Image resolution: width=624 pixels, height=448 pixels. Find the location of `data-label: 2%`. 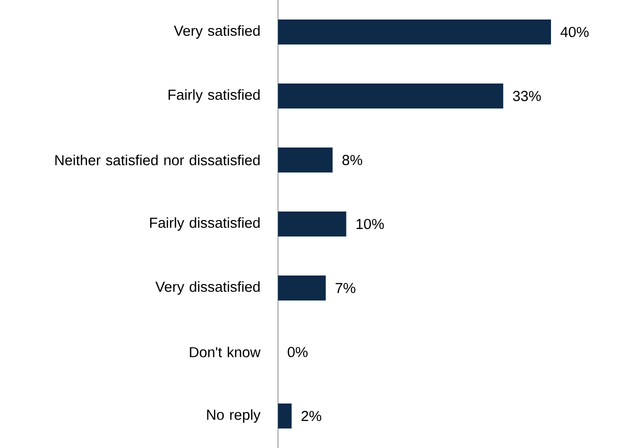

data-label: 2% is located at coordinates (312, 416).